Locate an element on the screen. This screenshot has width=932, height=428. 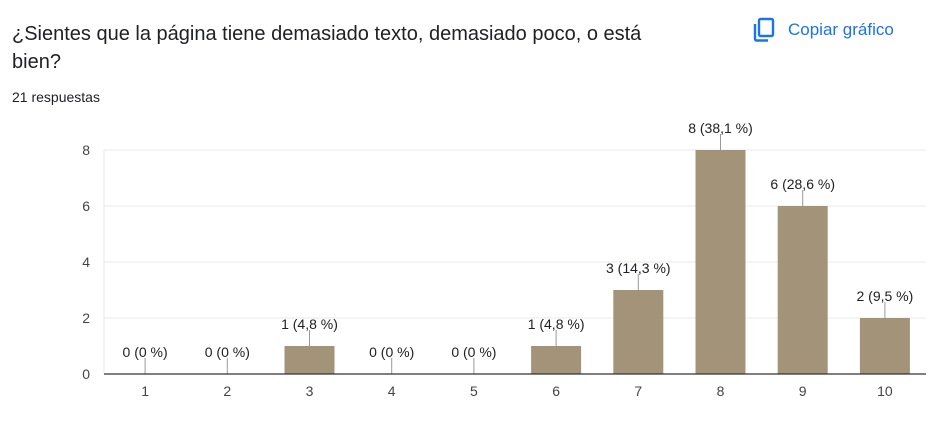
response-count: 21 respuestas is located at coordinates (56, 97).